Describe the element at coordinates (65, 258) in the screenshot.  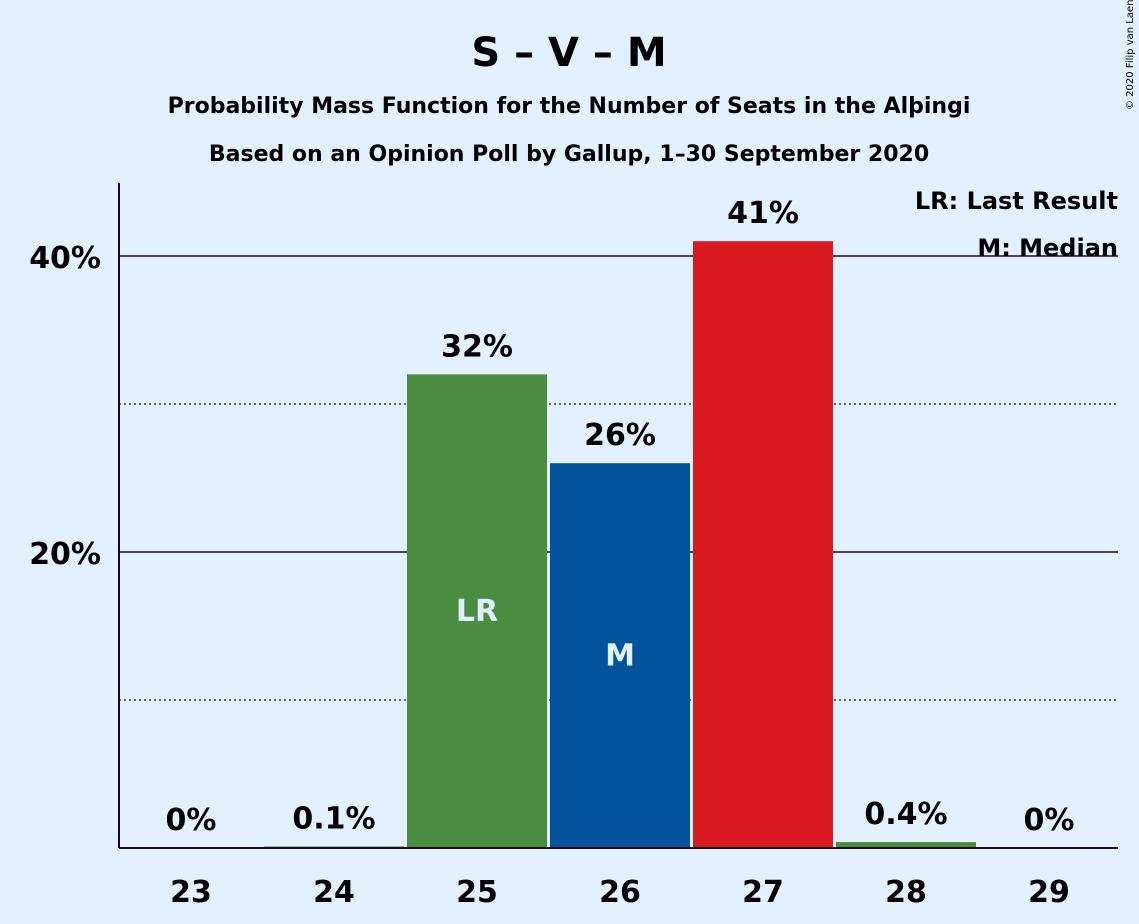
I see `y-tick-label: 40%` at that location.